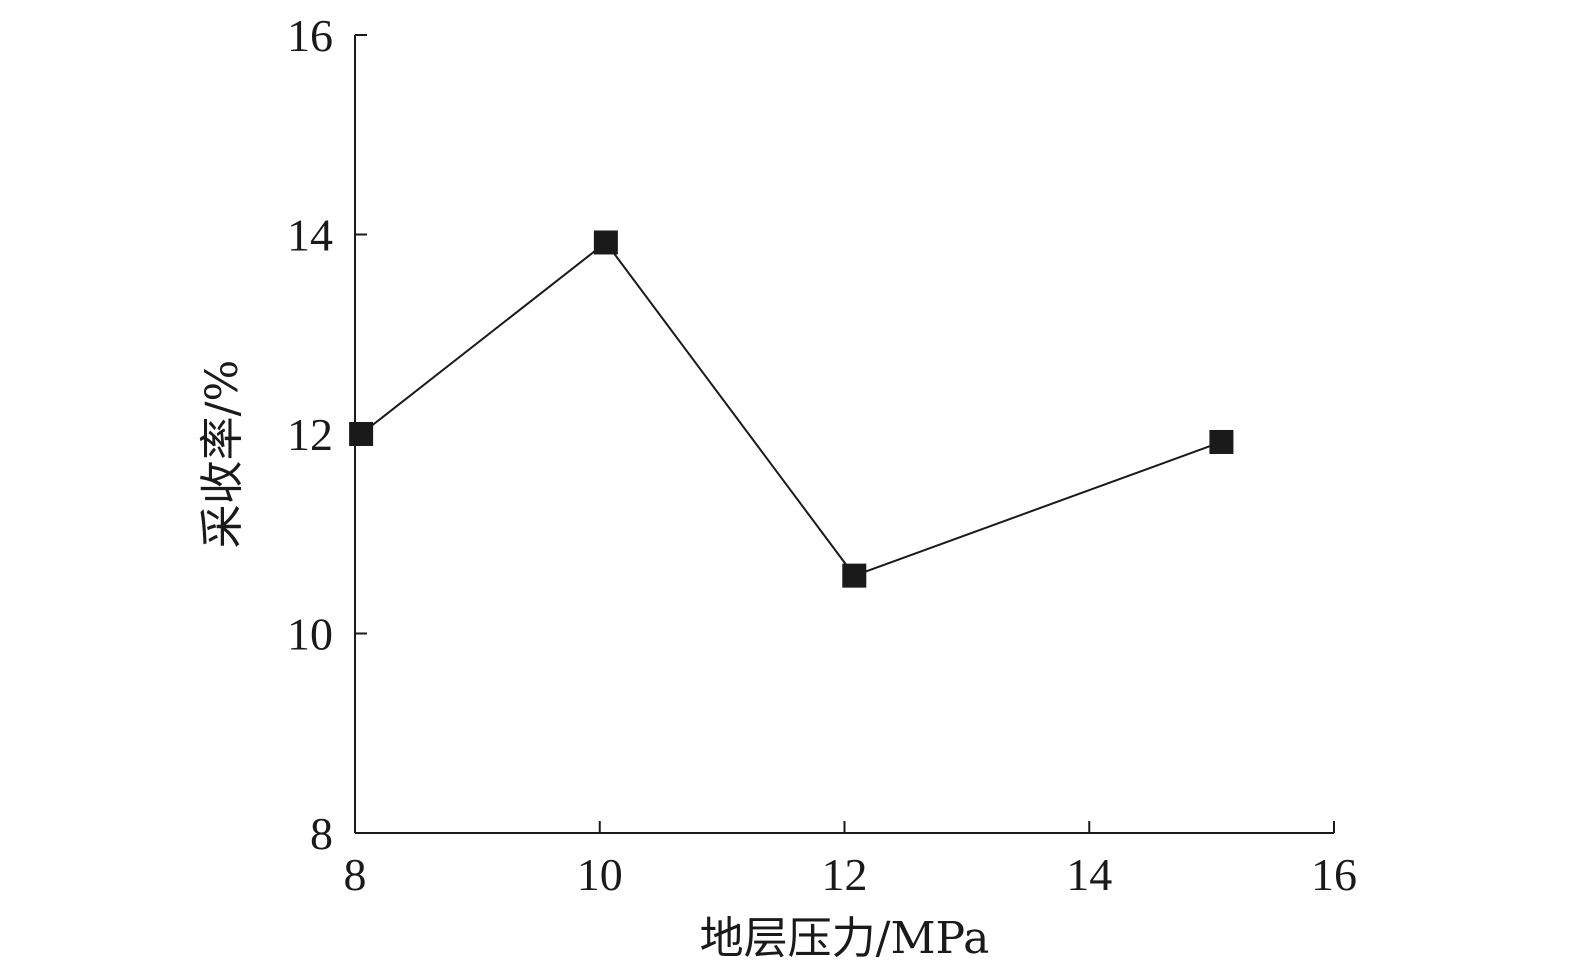 The height and width of the screenshot is (978, 1575). Describe the element at coordinates (1089, 874) in the screenshot. I see `x-tick-label: 14` at that location.